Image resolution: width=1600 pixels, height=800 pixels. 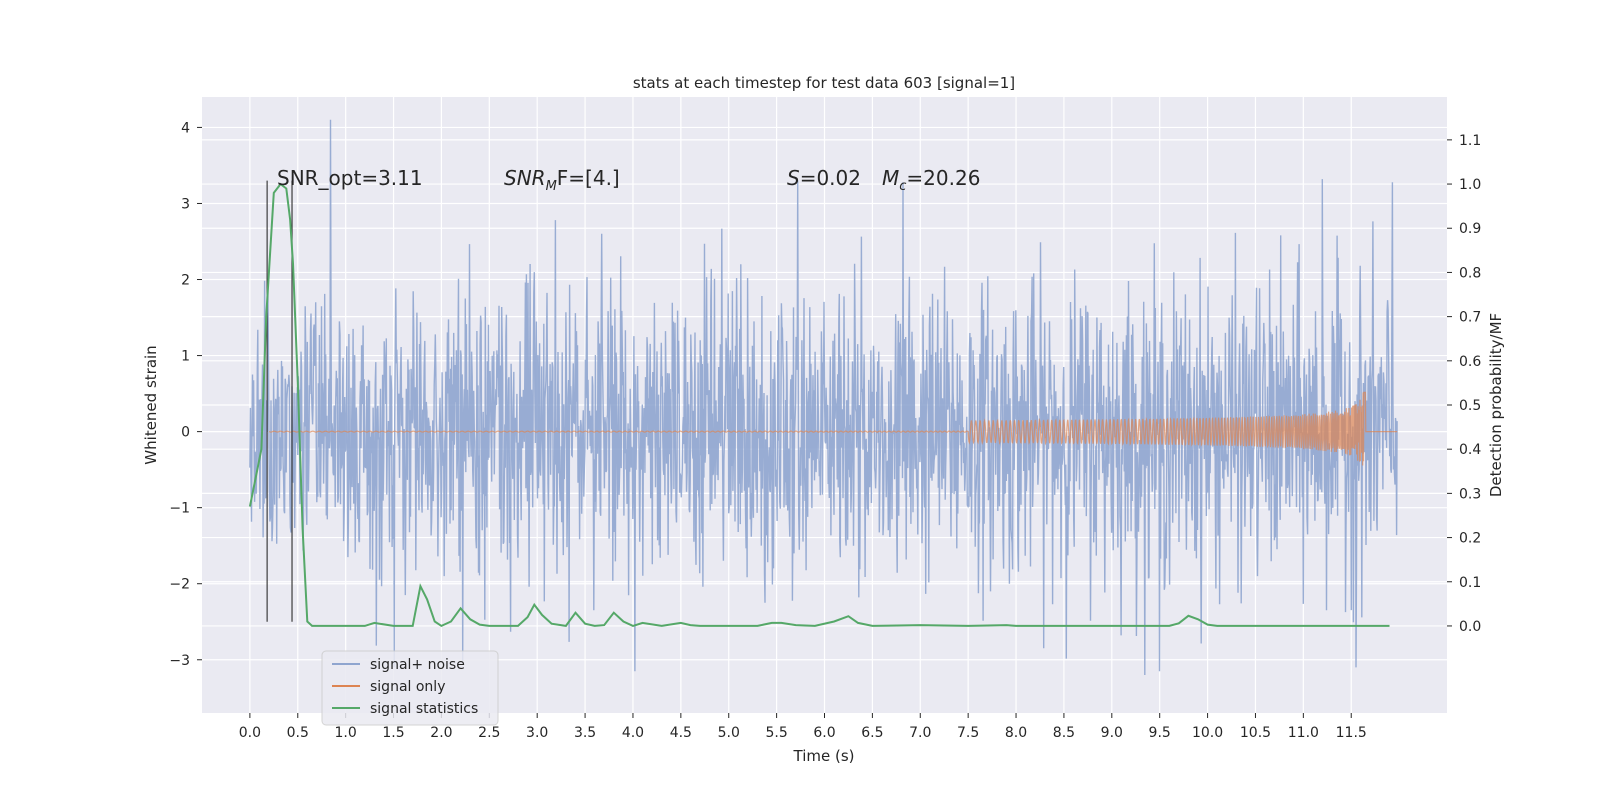 I want to click on y-tick-label: 3, so click(x=185, y=204).